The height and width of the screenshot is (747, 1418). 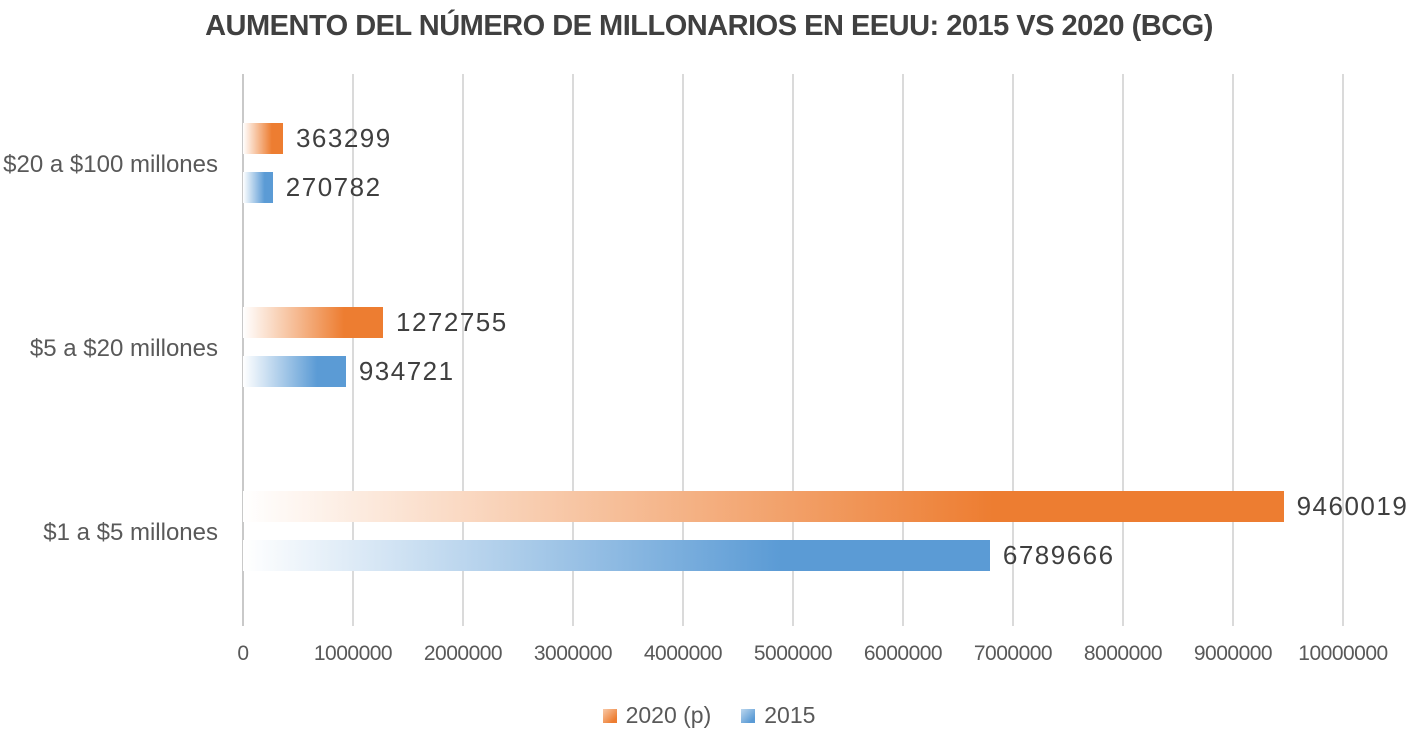 I want to click on legend-label: 2015, so click(x=790, y=715).